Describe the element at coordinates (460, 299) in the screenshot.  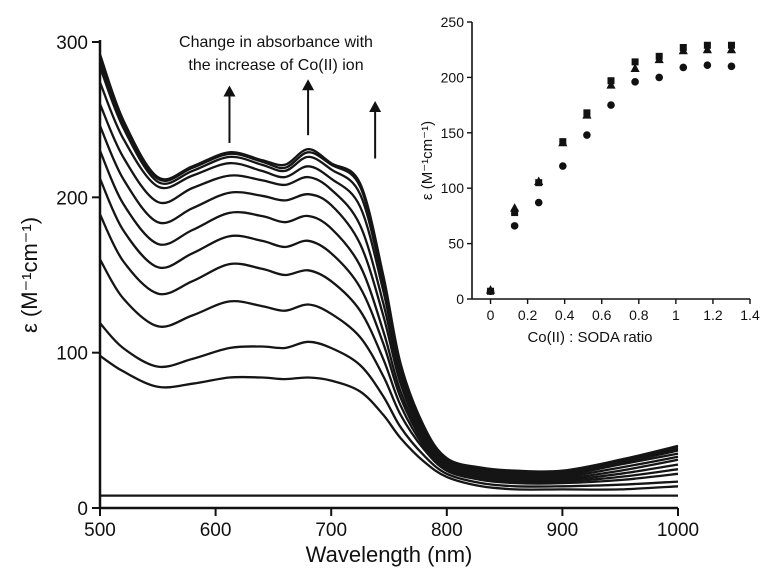
I see `inset-y-tick-label: 0` at that location.